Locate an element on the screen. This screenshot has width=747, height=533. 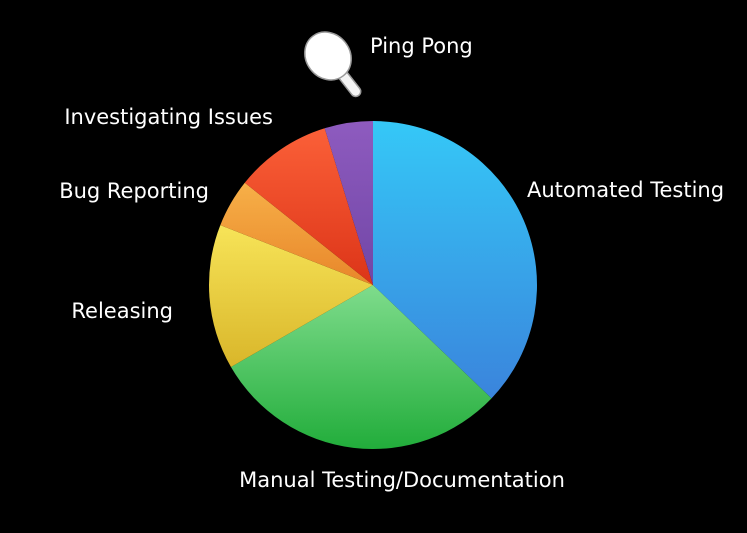
pie-slice-releasing is located at coordinates (290, 296).